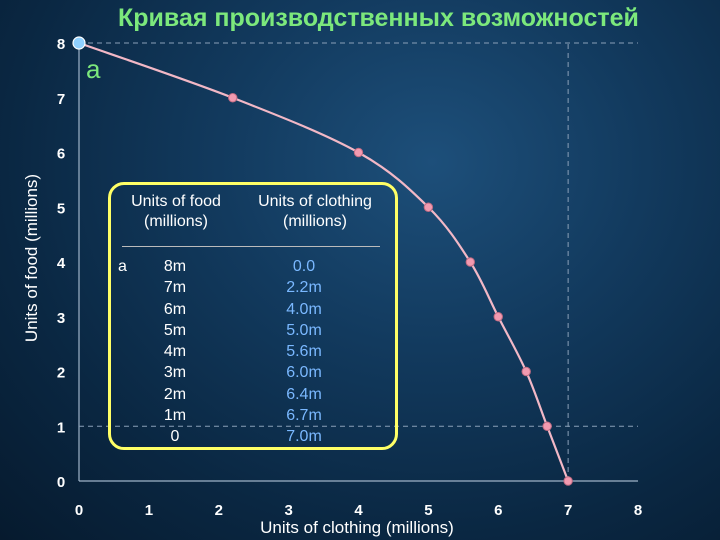 Image resolution: width=720 pixels, height=540 pixels. What do you see at coordinates (304, 394) in the screenshot?
I see `table-cell-clothing: 6.4m` at bounding box center [304, 394].